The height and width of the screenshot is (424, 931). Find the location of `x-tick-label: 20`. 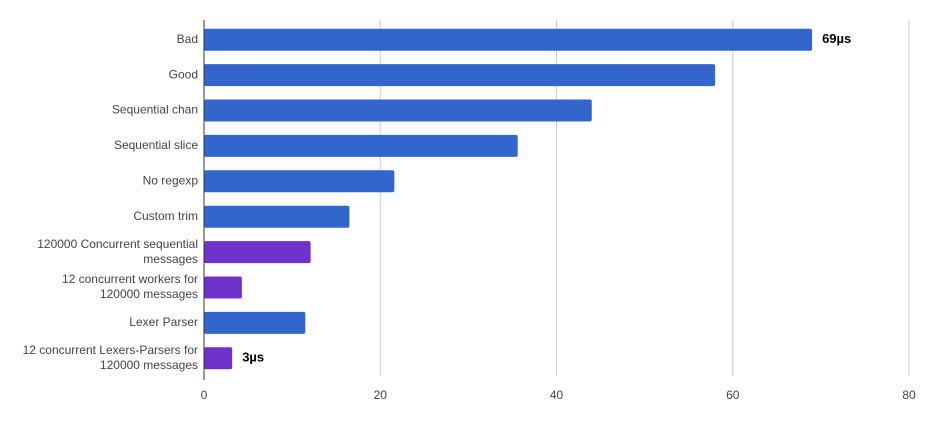

x-tick-label: 20 is located at coordinates (381, 395).